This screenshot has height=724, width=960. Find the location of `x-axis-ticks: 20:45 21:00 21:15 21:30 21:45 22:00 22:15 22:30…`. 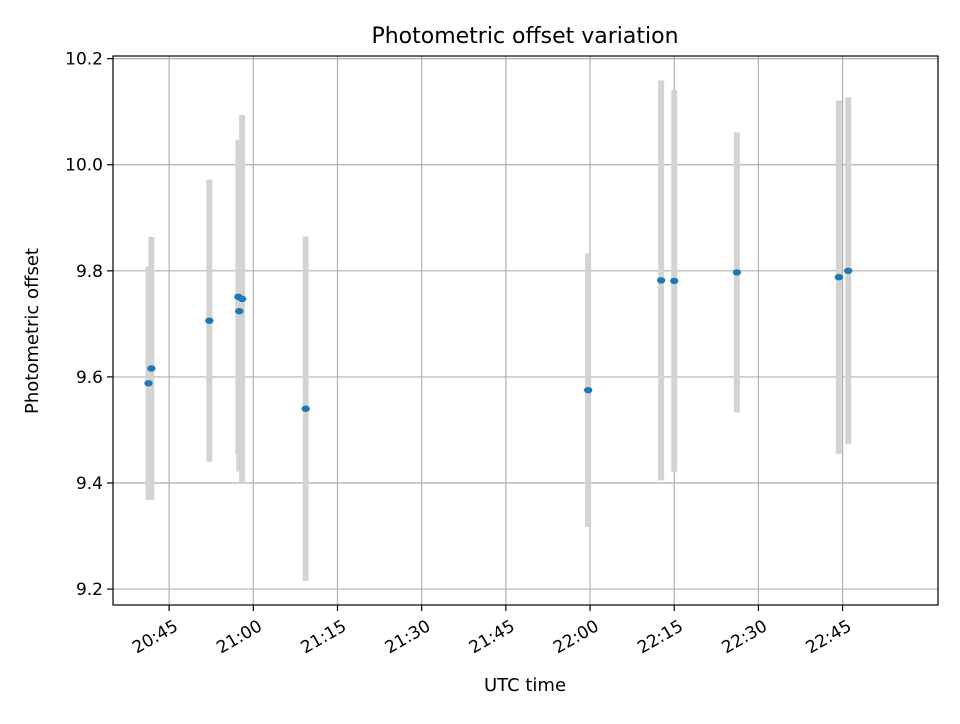

x-axis-ticks: 20:45 21:00 21:15 21:30 21:45 22:00 22:15 22:30… is located at coordinates (492, 631).